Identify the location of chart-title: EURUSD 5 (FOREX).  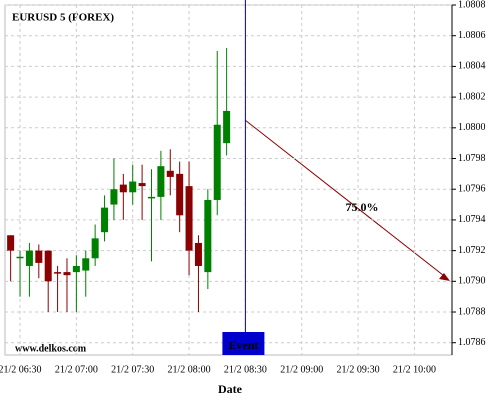
(63, 18).